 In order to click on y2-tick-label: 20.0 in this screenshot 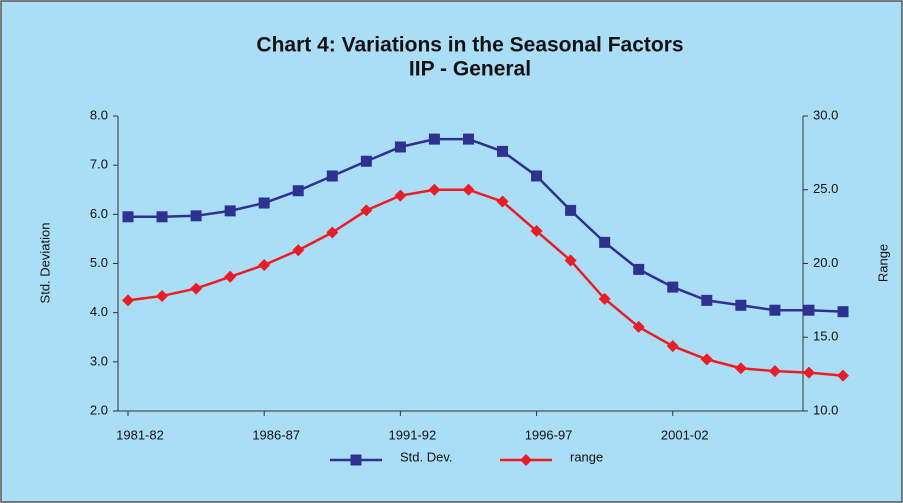, I will do `click(825, 262)`.